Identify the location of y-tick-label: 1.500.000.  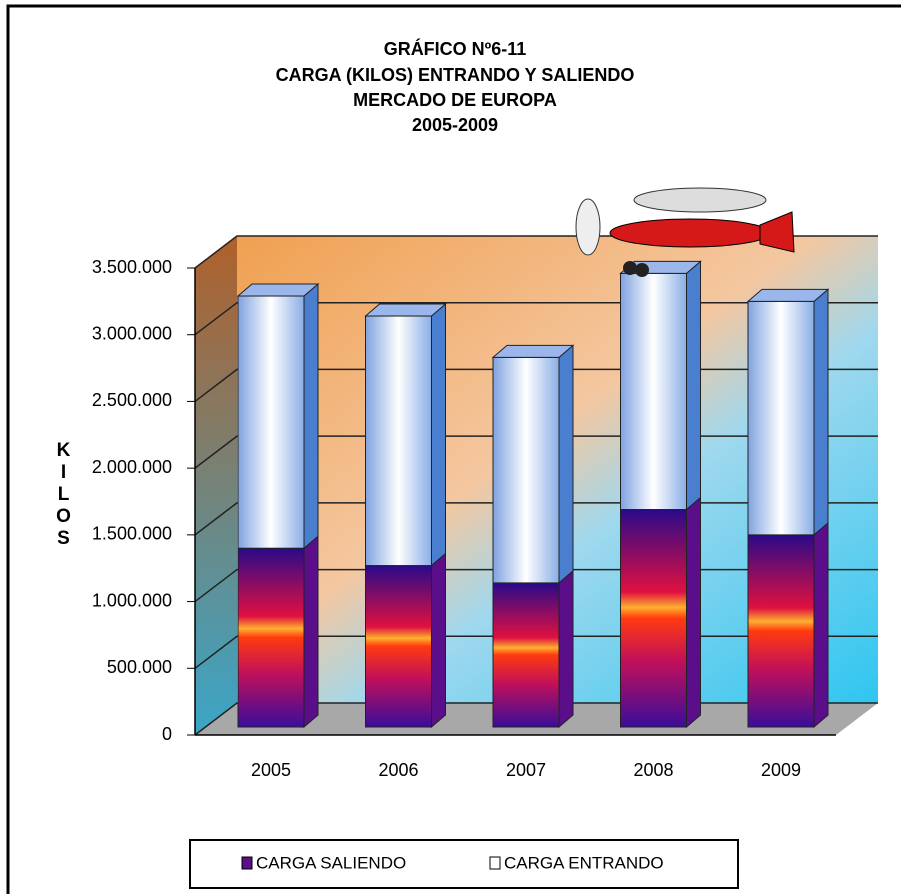
(132, 534).